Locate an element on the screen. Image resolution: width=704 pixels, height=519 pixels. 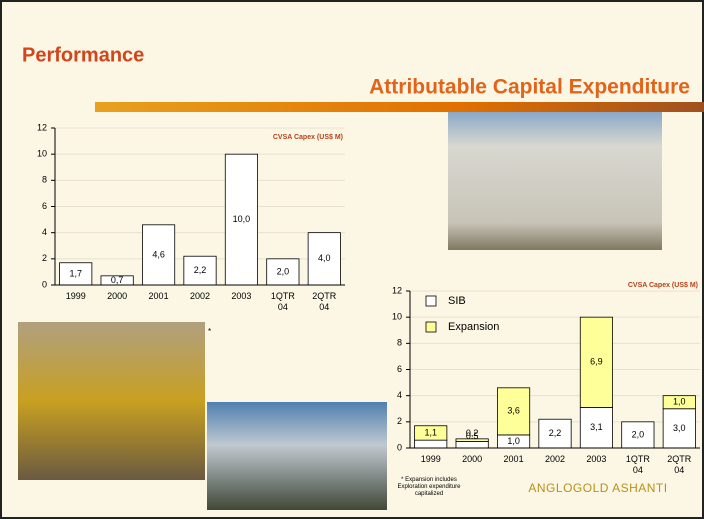
data-label: 6,9 is located at coordinates (596, 362).